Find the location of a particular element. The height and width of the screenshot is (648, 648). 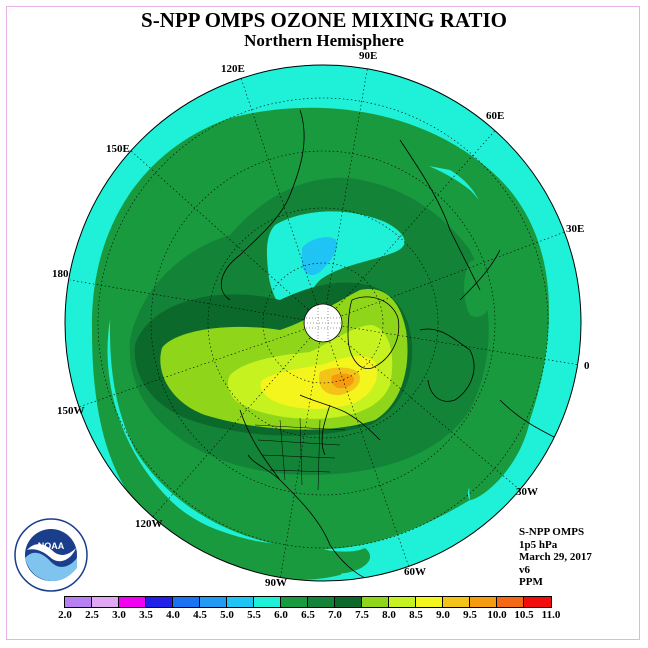

info-date: March 29, 2017 is located at coordinates (555, 557).